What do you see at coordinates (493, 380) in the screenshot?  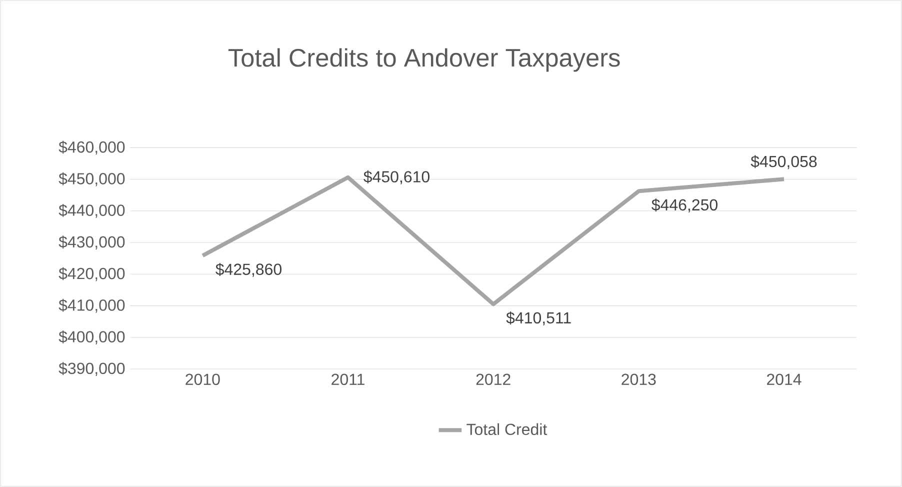 I see `x-tick-label: 2012` at bounding box center [493, 380].